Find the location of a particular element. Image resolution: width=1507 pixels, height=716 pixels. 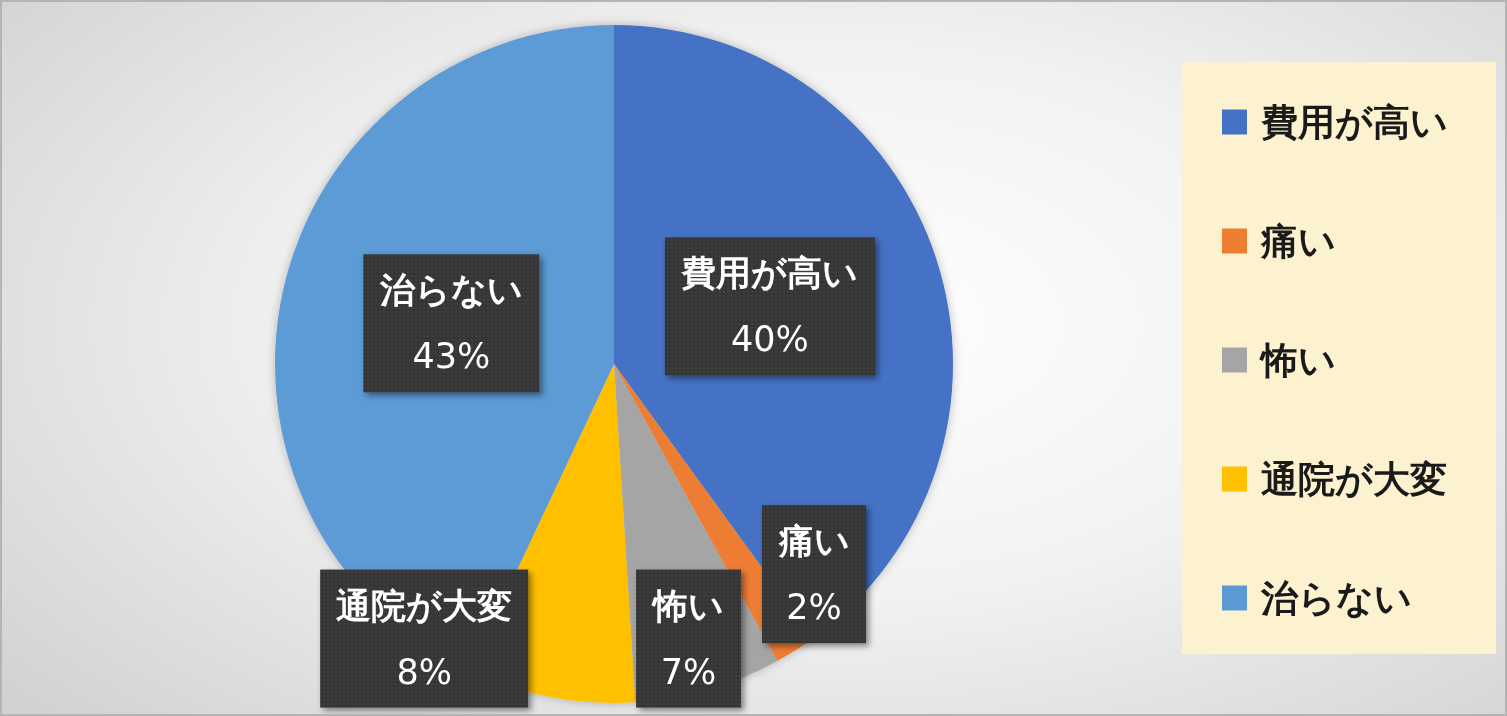

legend-label: 通院が大変 is located at coordinates (1354, 479).